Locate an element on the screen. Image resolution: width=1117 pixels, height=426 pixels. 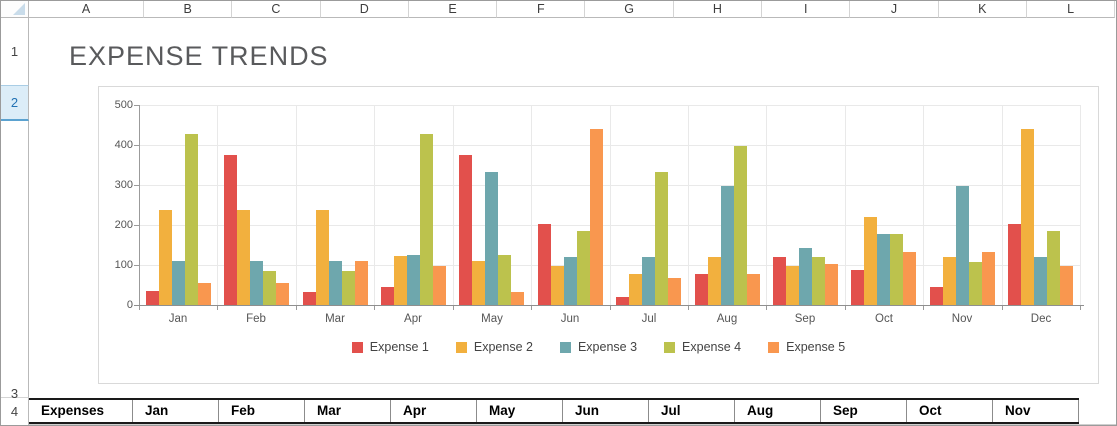
bar-expense-2-dec is located at coordinates (1027, 217).